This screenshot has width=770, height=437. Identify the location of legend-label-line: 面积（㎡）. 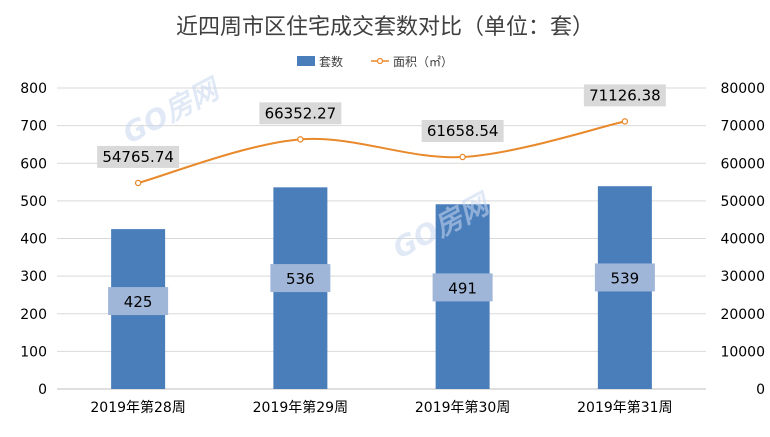
(423, 62).